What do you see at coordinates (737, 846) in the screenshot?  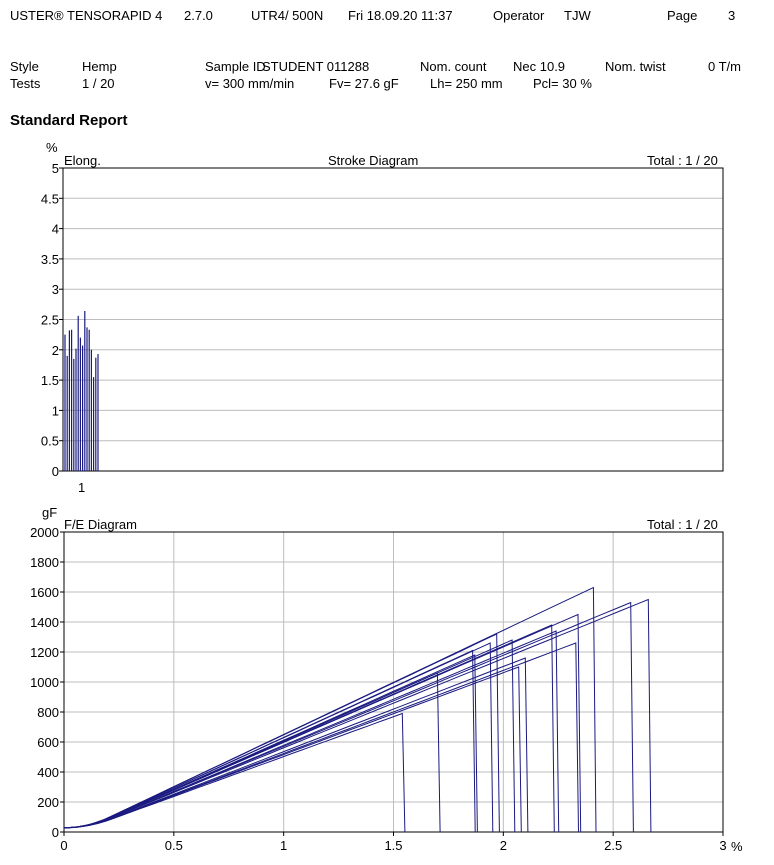 I see `fe-x-unit: %` at bounding box center [737, 846].